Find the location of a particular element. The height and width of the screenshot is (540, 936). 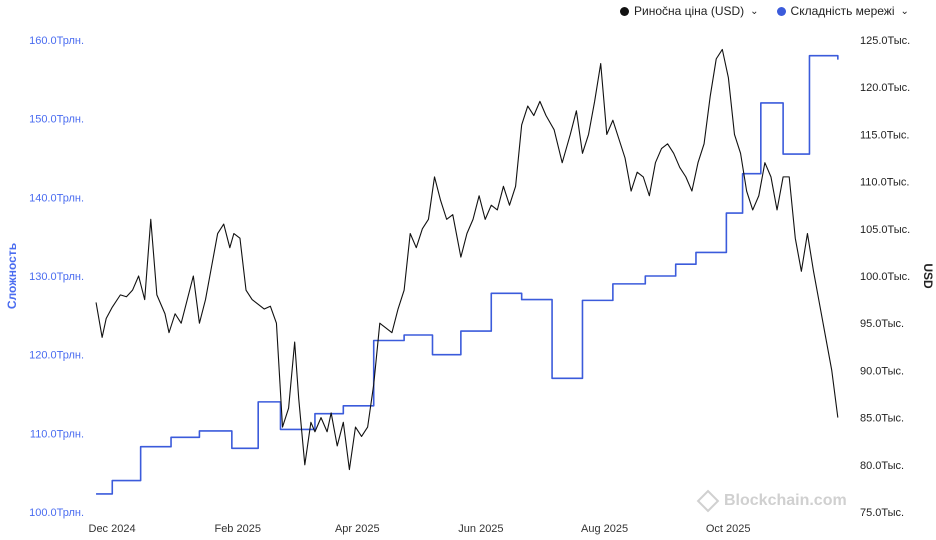

left-tick-label: 130.0Трлн. is located at coordinates (56, 277).